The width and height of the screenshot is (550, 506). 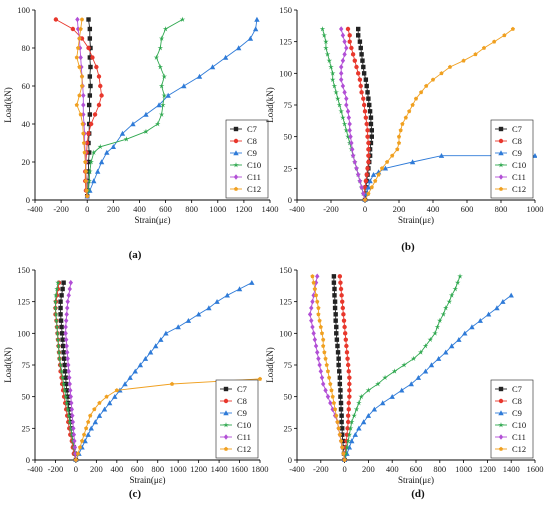 I want to click on x-tick-label: 200, so click(x=113, y=209).